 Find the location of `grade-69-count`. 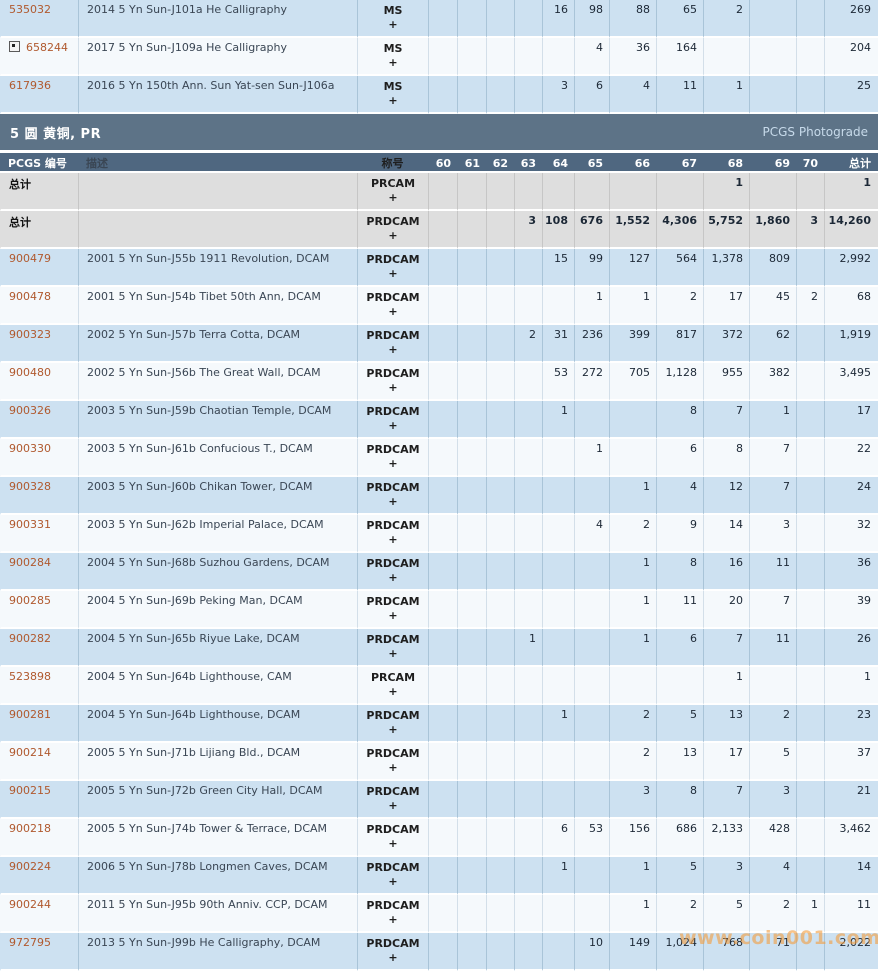

grade-69-count is located at coordinates (772, 686).